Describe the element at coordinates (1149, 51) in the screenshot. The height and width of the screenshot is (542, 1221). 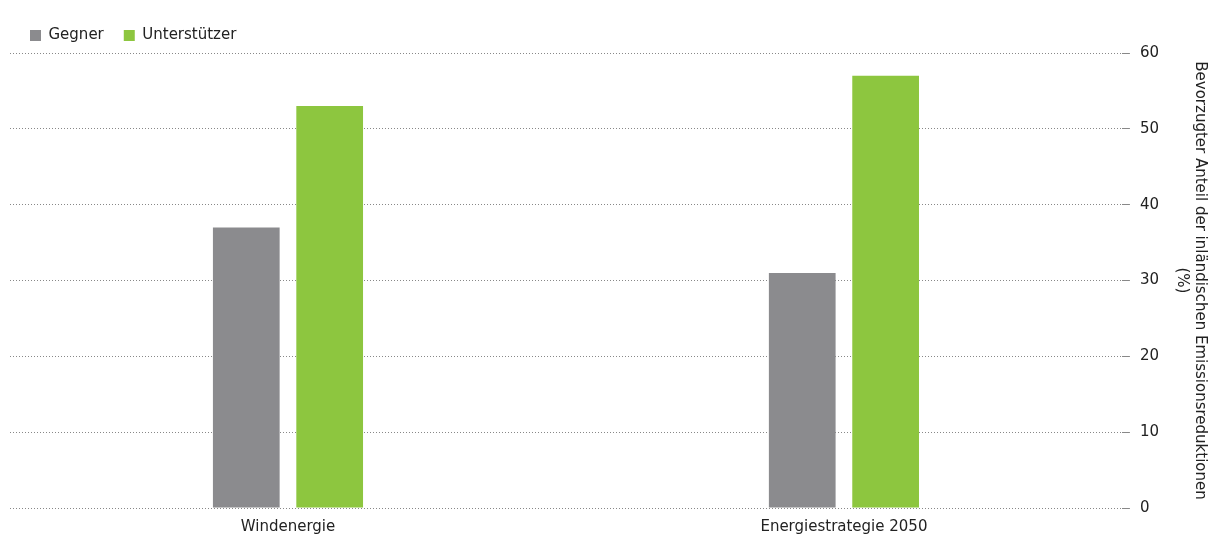
I see `y-tick-label: 60` at that location.